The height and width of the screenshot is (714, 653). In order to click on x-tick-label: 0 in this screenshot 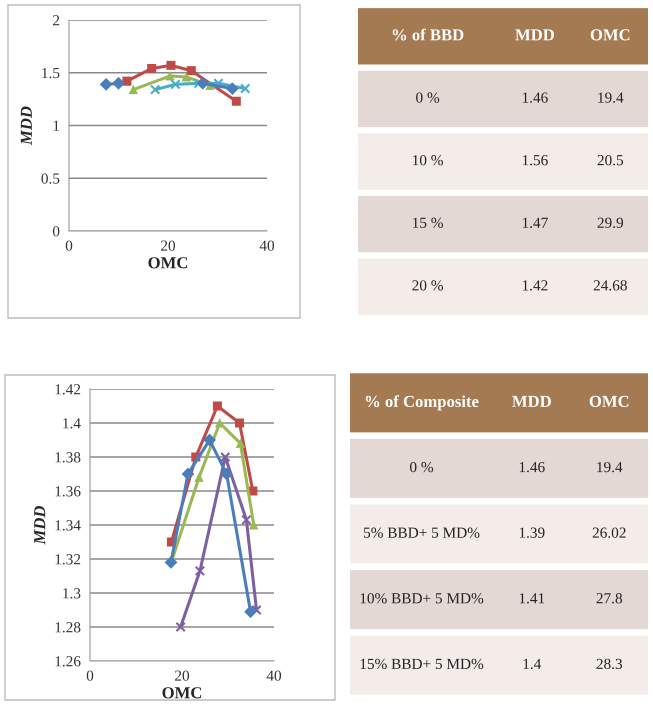, I will do `click(90, 675)`.